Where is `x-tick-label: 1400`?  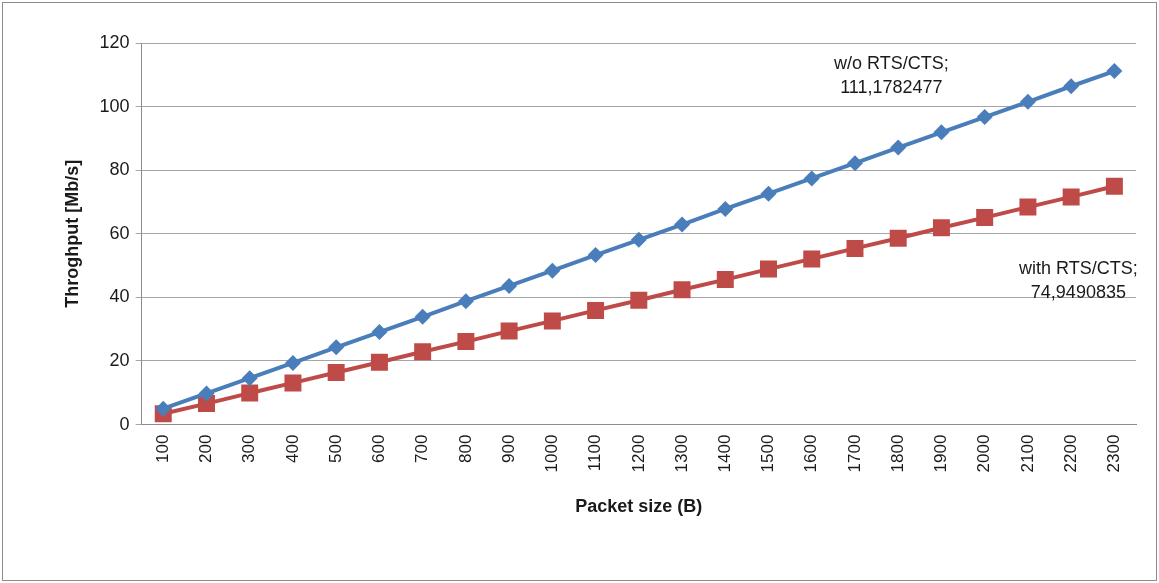
x-tick-label: 1400 is located at coordinates (724, 453).